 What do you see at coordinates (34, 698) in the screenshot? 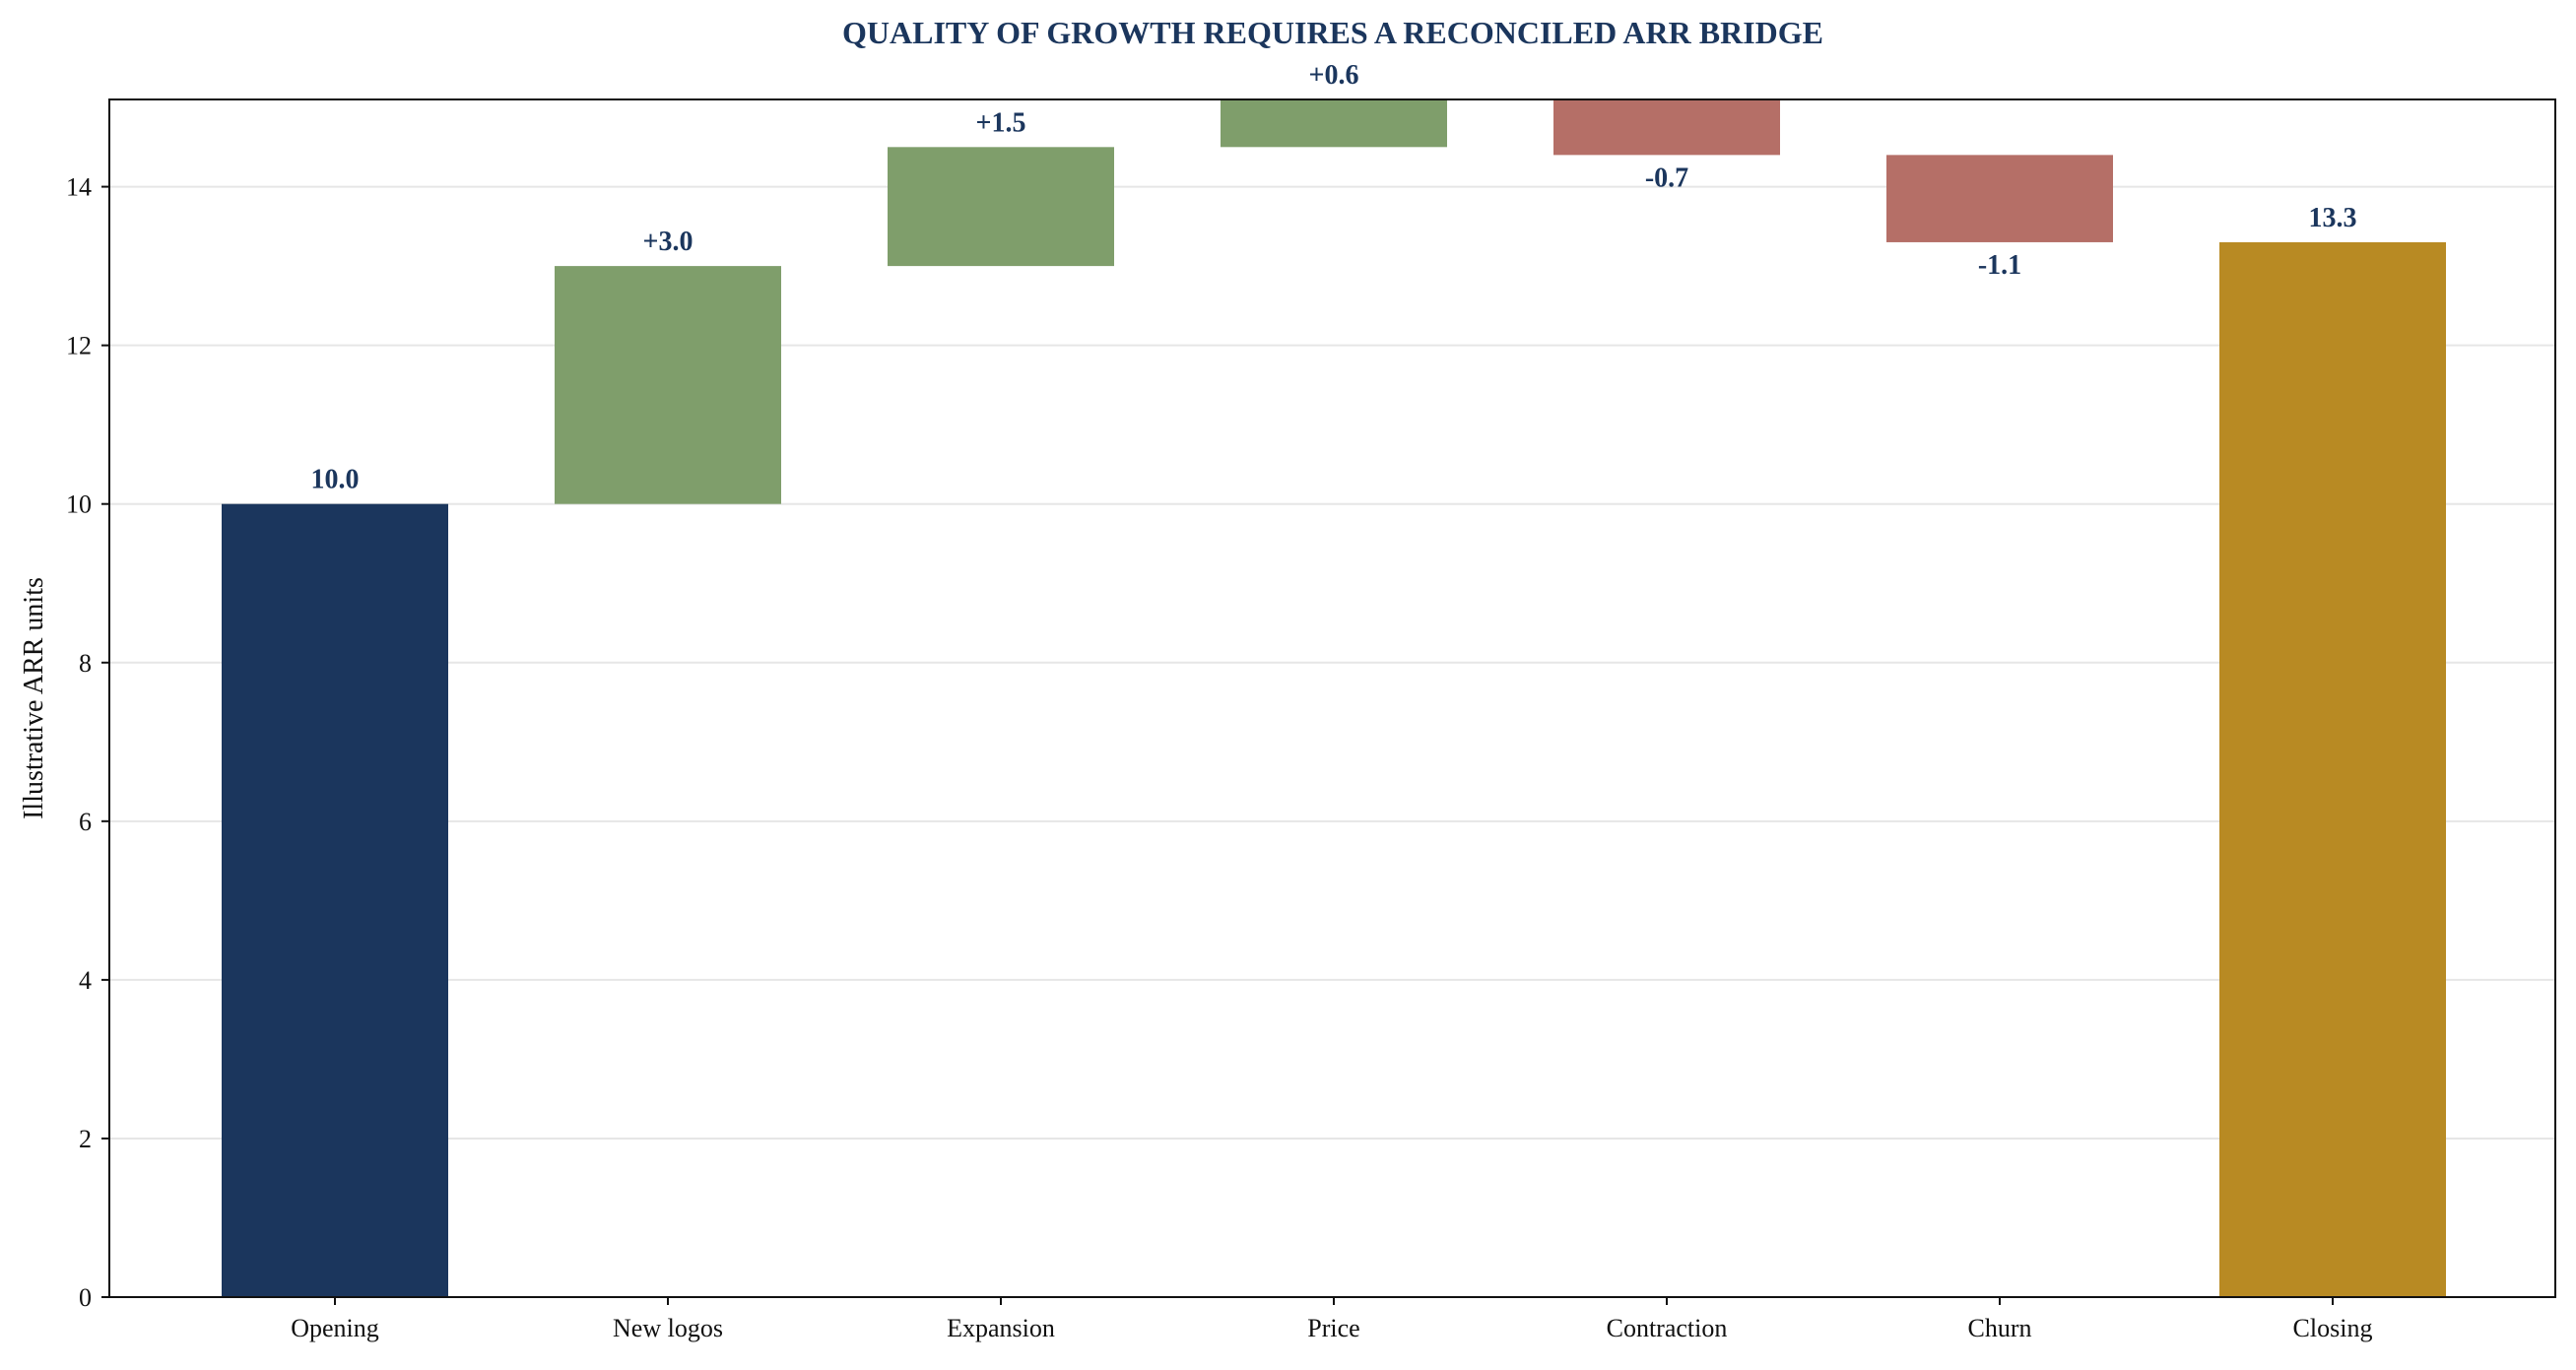
I see `y-axis-label: Illustrative ARR units` at bounding box center [34, 698].